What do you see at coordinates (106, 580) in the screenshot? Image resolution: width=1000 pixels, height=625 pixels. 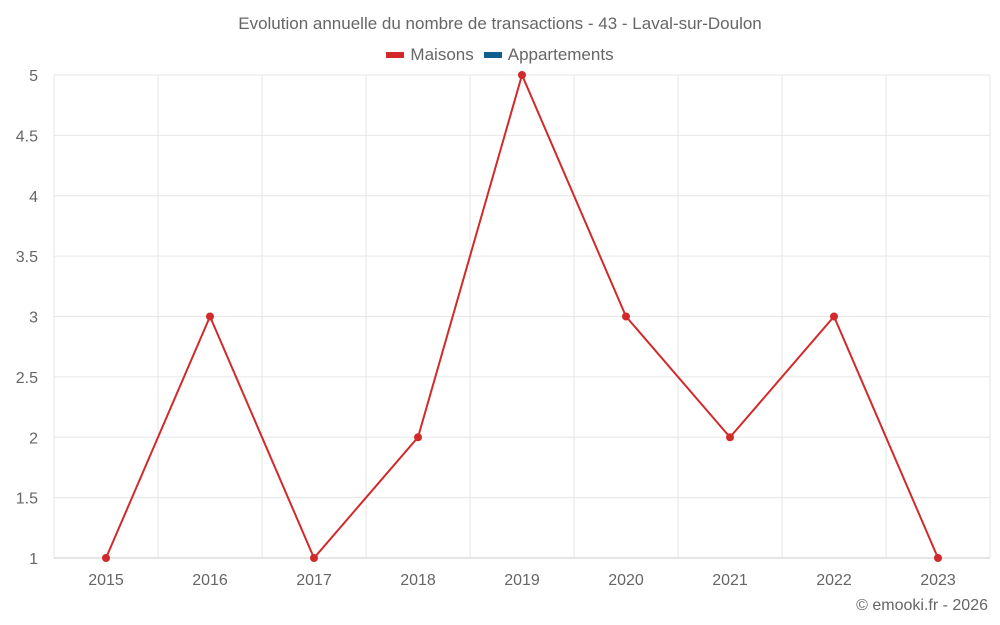 I see `x-tick-label: 2015` at bounding box center [106, 580].